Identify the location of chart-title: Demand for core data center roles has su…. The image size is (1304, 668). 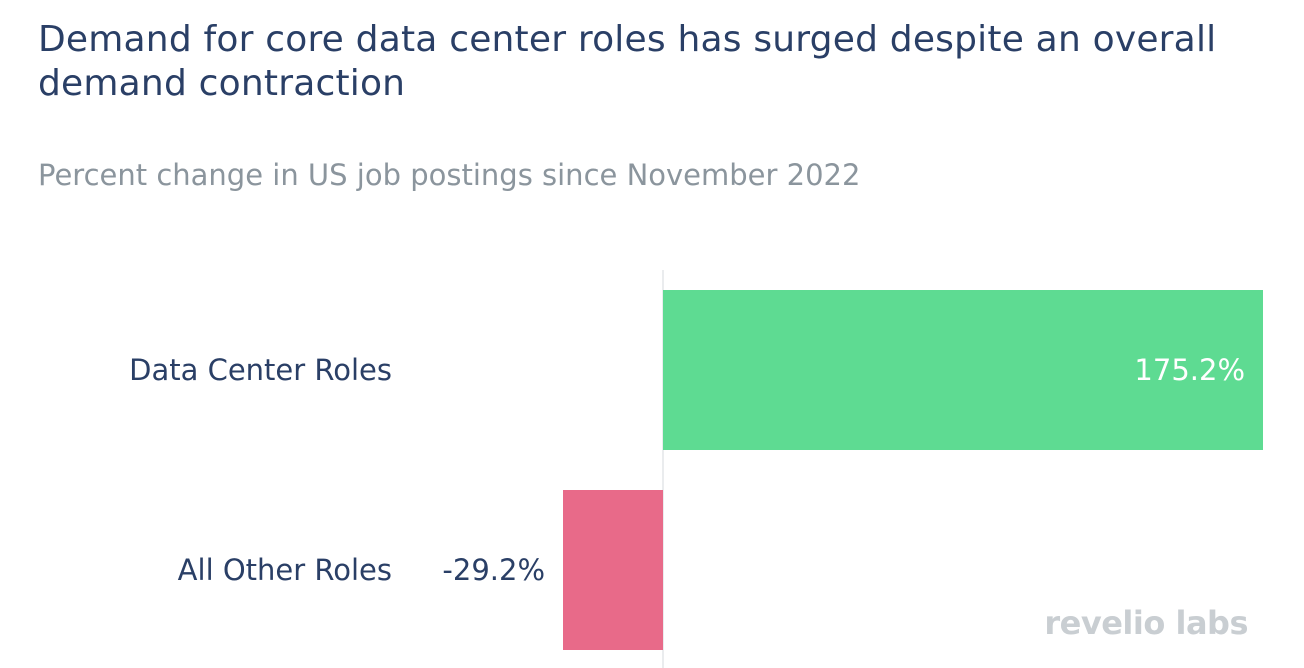
(627, 61).